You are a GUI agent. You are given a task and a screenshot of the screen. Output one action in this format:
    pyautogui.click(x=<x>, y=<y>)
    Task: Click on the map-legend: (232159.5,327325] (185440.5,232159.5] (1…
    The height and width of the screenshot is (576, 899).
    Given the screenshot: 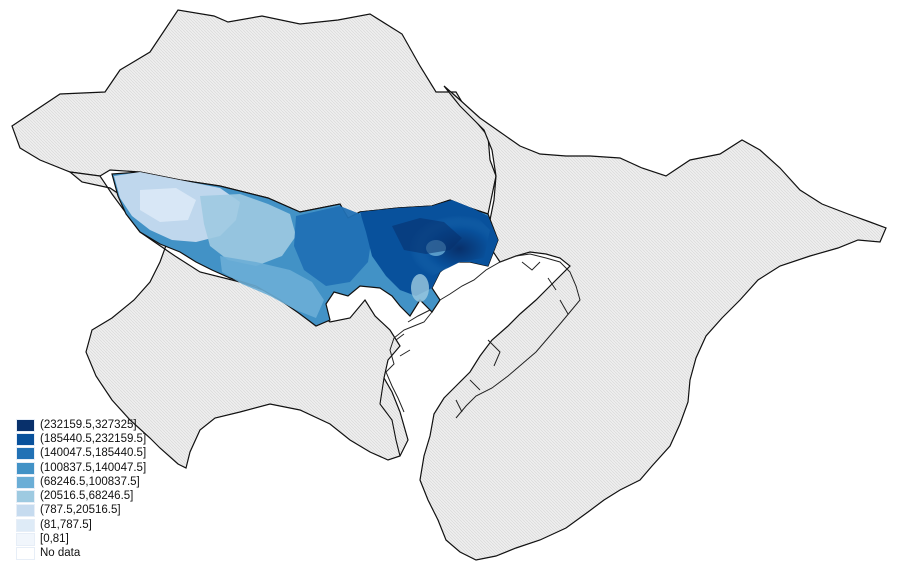 What is the action you would take?
    pyautogui.click(x=136, y=489)
    